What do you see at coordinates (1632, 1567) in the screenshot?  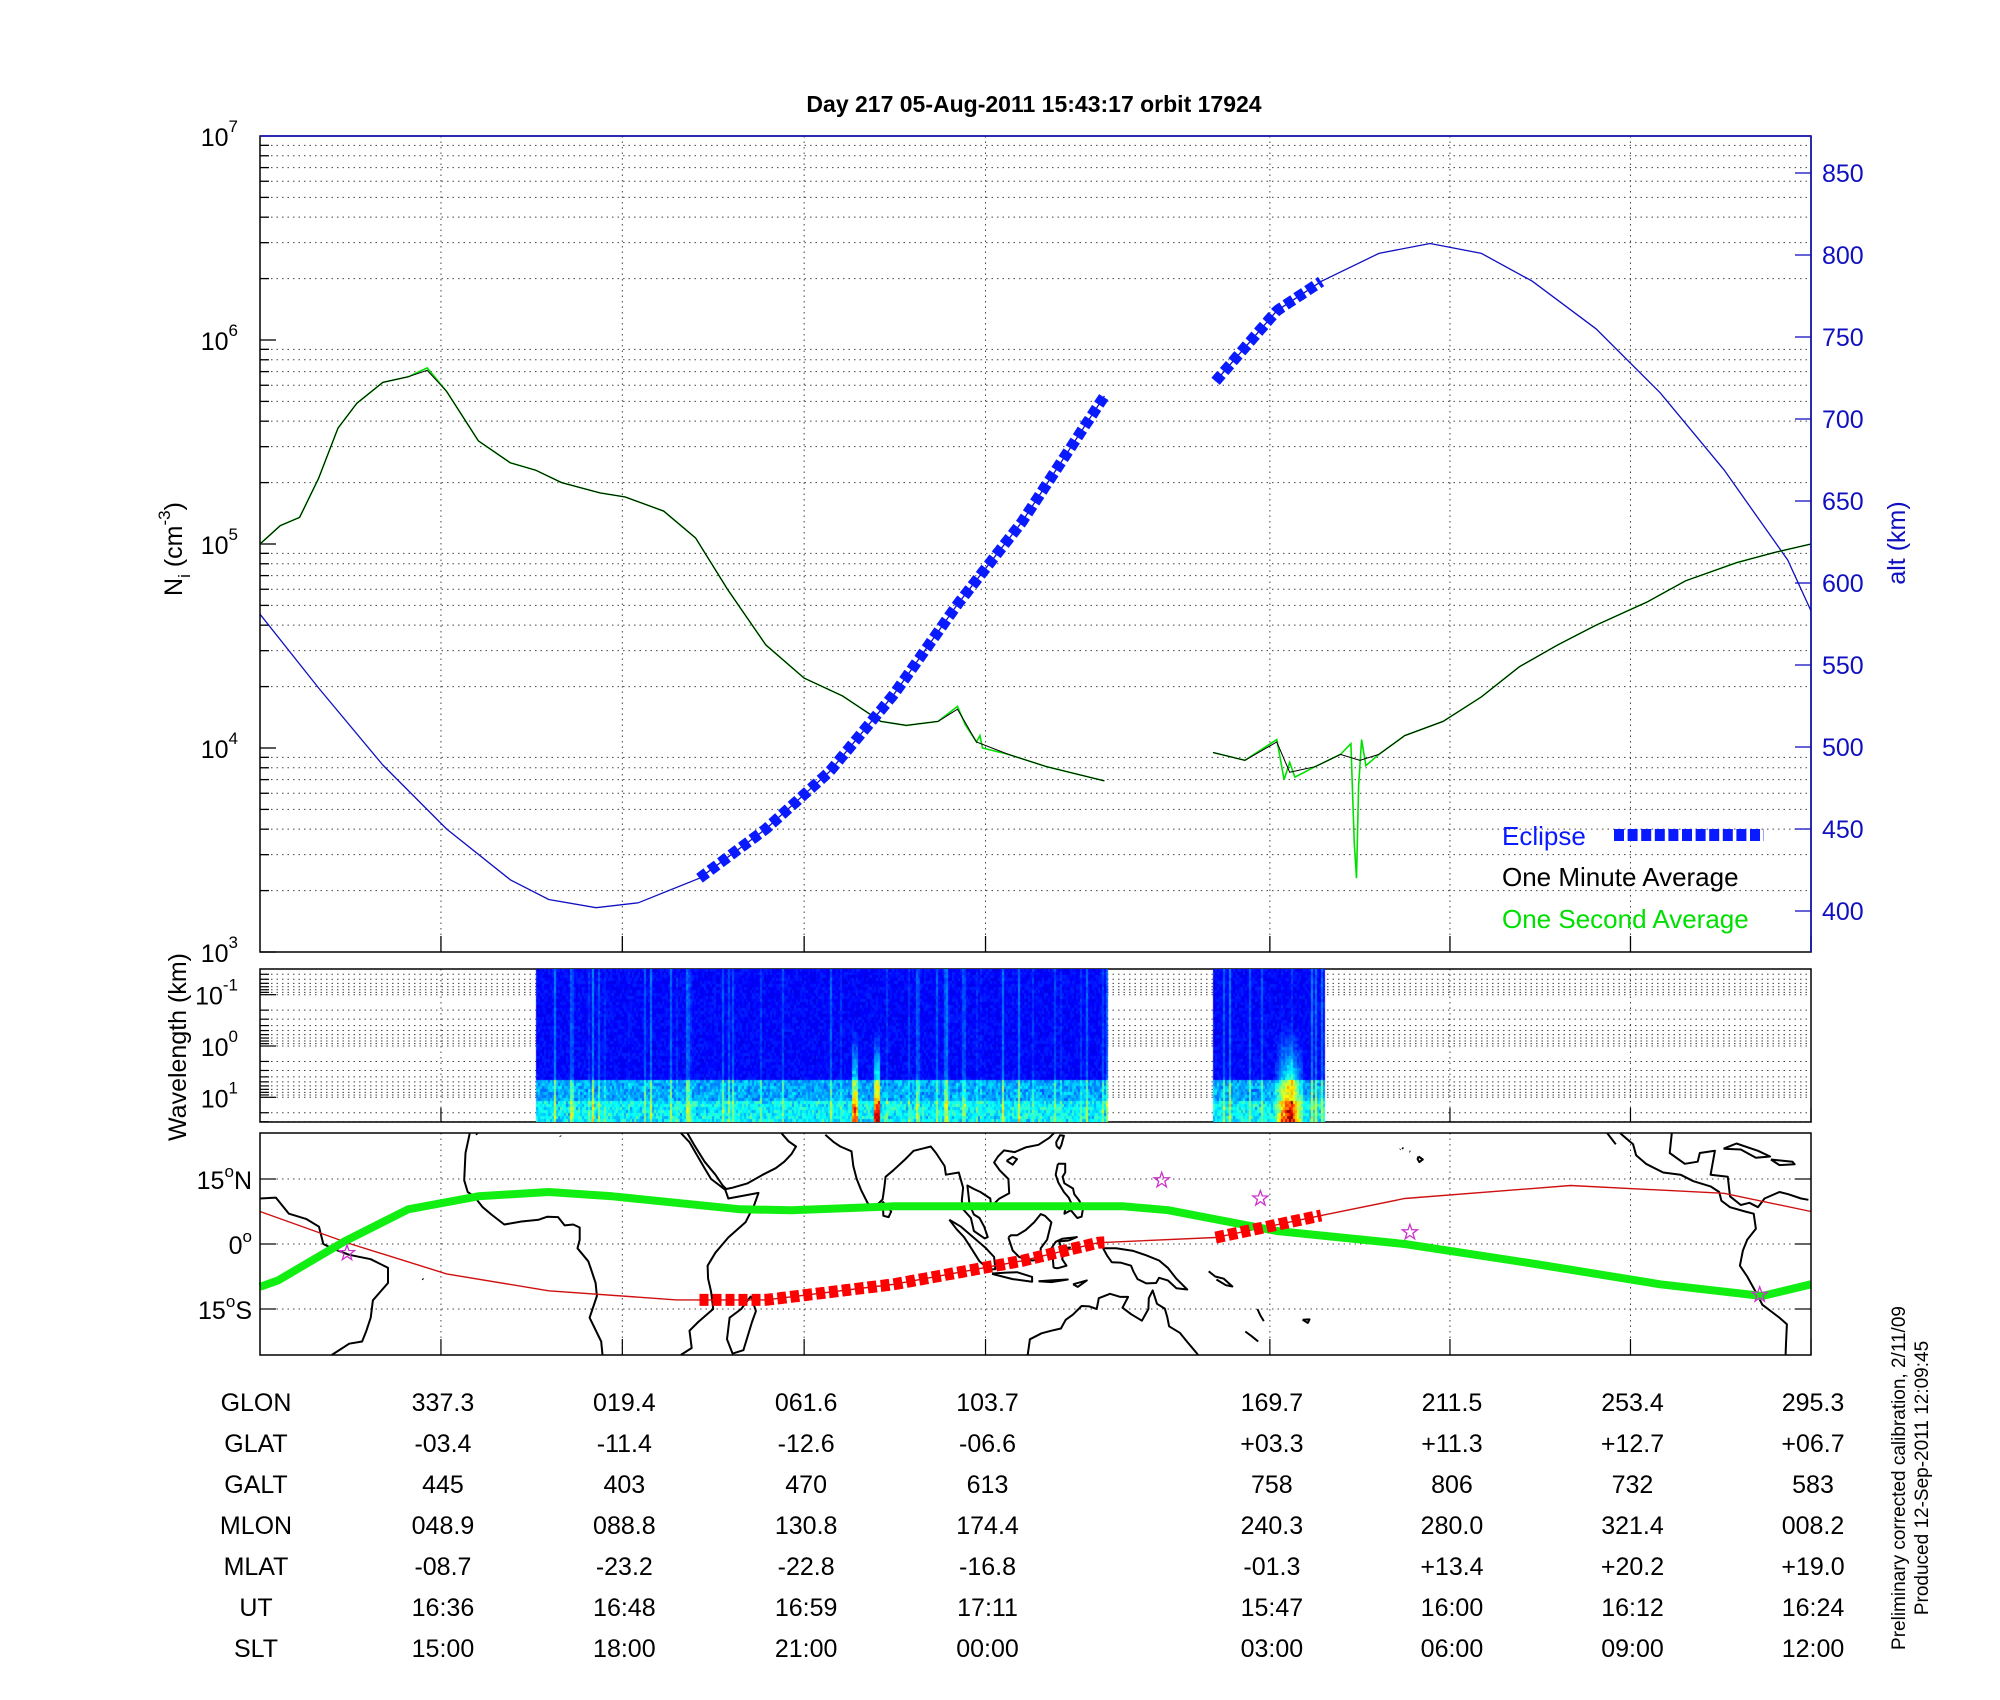 I see `table-cell: +20.2` at bounding box center [1632, 1567].